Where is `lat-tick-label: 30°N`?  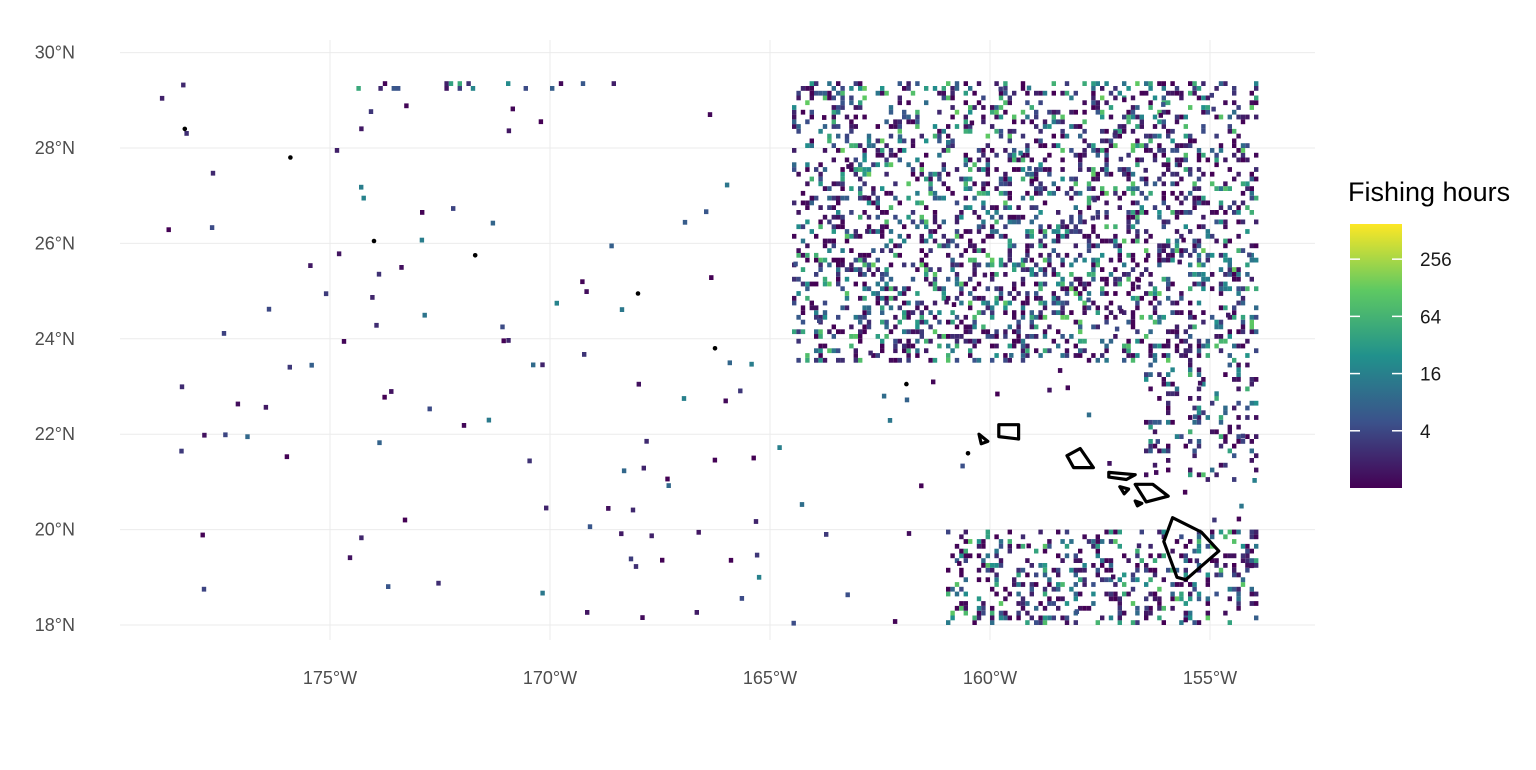 lat-tick-label: 30°N is located at coordinates (55, 53).